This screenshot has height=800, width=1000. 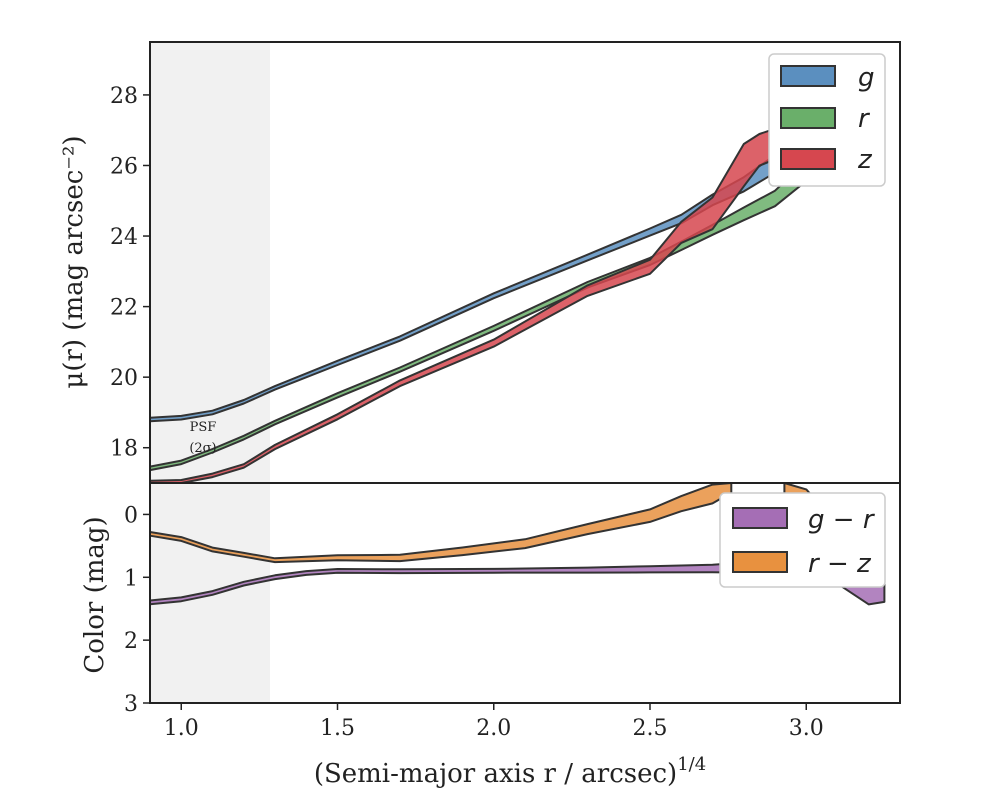 I want to click on top-y-tick-label: 22, so click(x=124, y=308).